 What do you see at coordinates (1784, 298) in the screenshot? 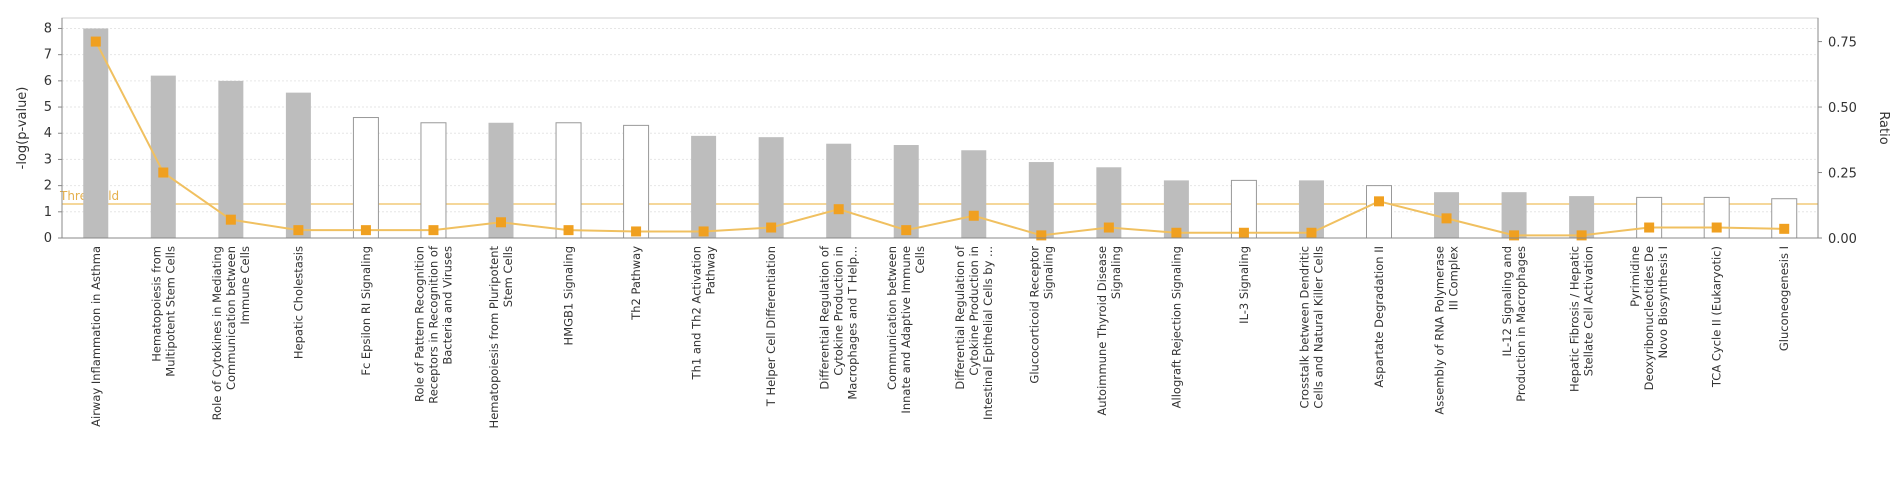
I see `category-label: Gluconeogenesis I` at bounding box center [1784, 298].